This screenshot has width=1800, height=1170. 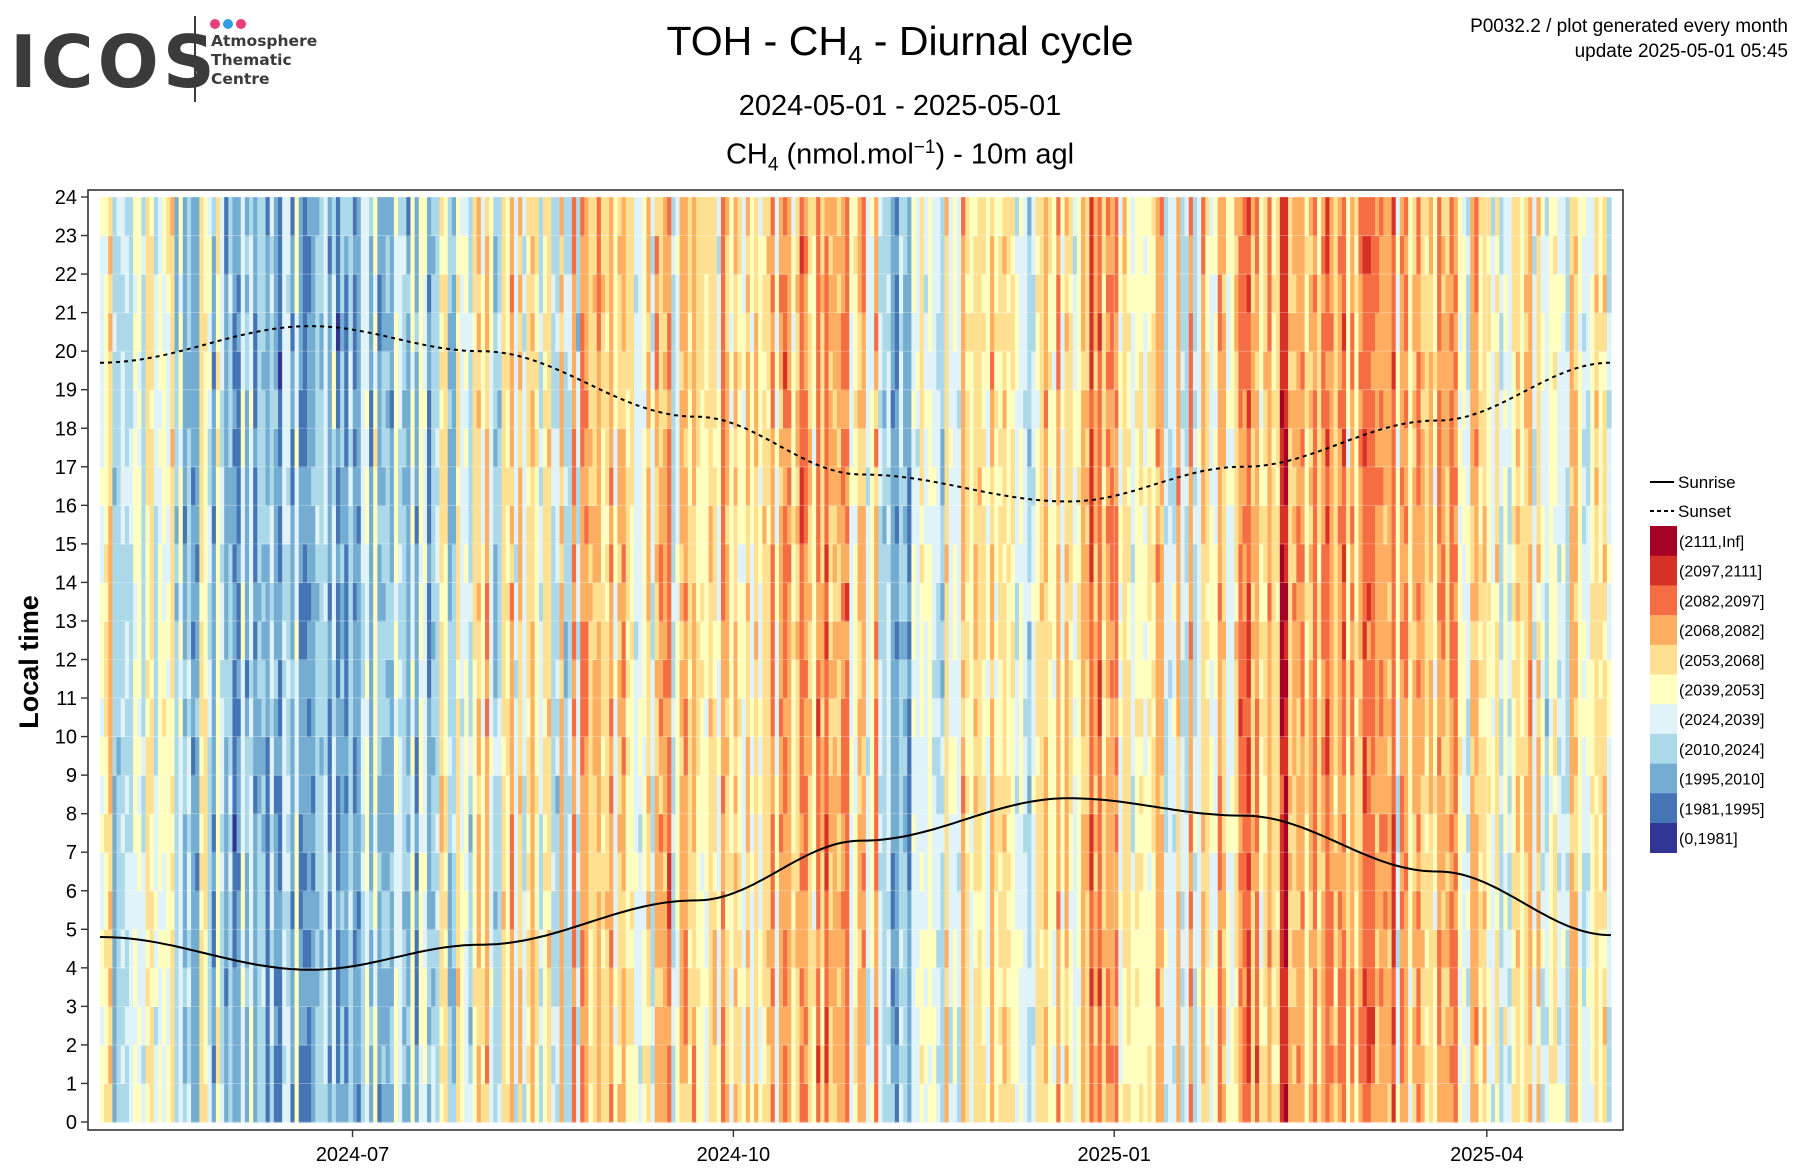 I want to click on logo-line-1: Atmosphere, so click(x=264, y=41).